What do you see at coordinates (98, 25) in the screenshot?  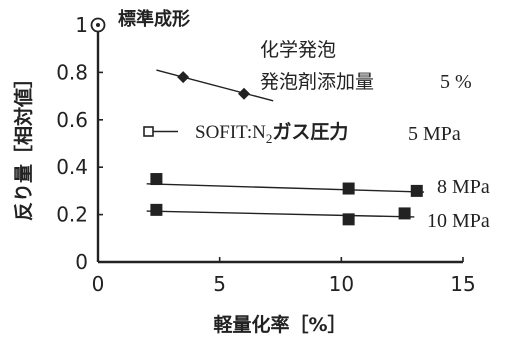 I see `reference-point-dot` at bounding box center [98, 25].